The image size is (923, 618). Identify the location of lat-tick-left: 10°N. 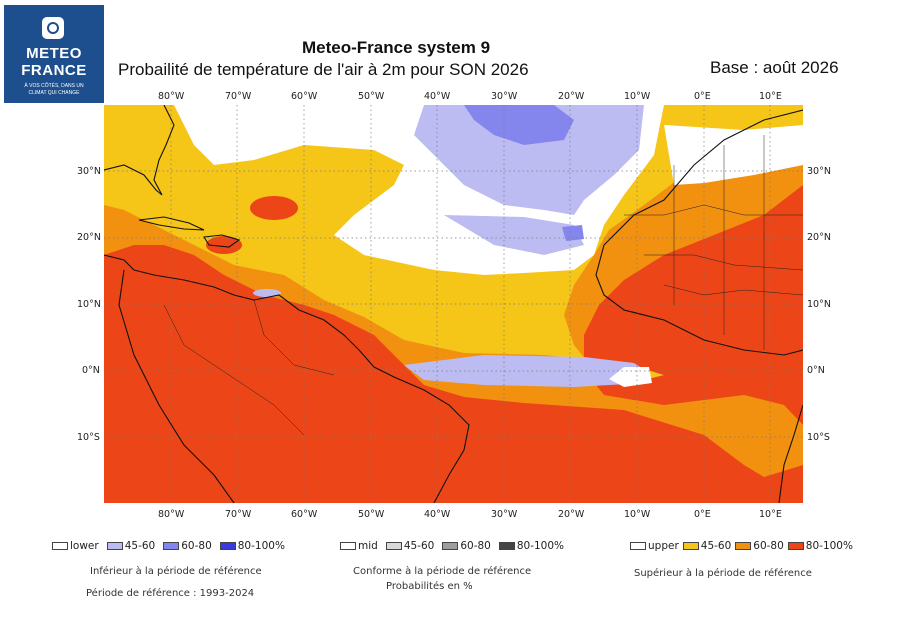
(89, 304).